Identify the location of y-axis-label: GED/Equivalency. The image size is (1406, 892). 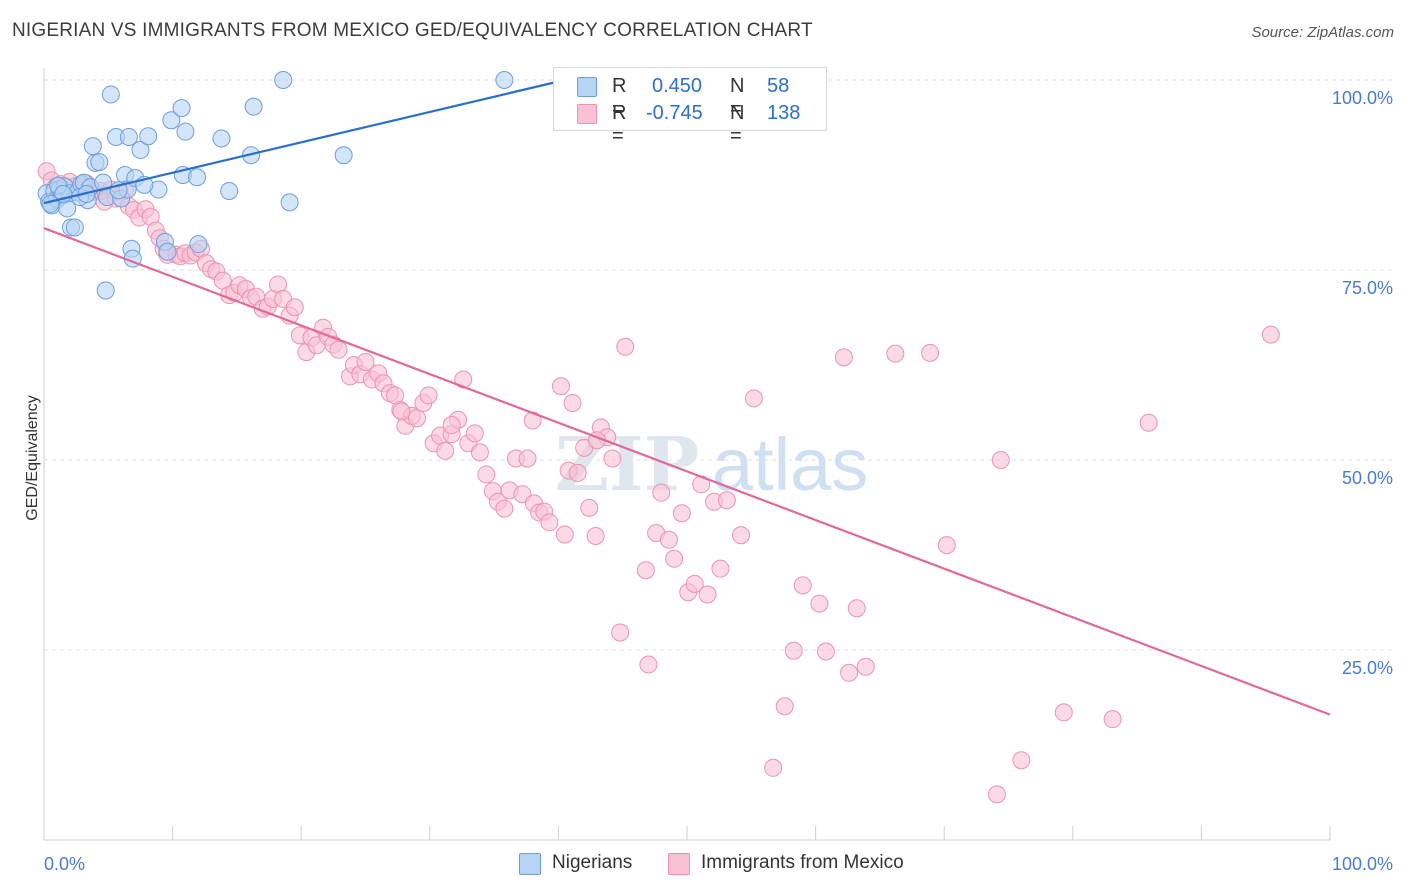
(32, 457).